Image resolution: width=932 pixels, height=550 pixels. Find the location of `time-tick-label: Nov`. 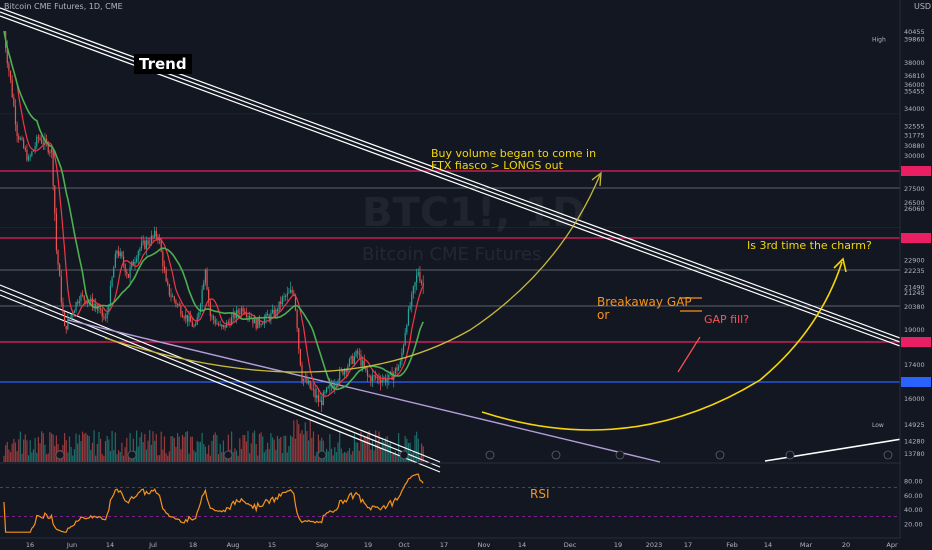

time-tick-label: Nov is located at coordinates (484, 545).